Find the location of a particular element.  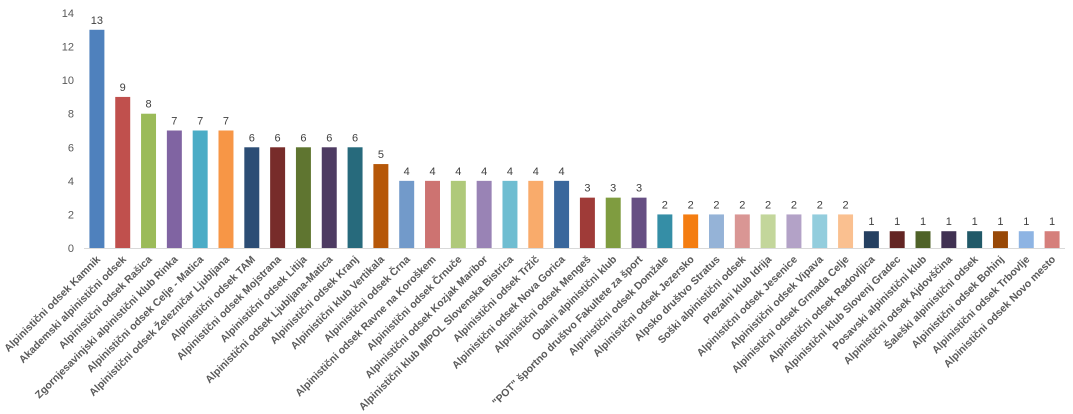

y-tick-label: 10 is located at coordinates (68, 81).